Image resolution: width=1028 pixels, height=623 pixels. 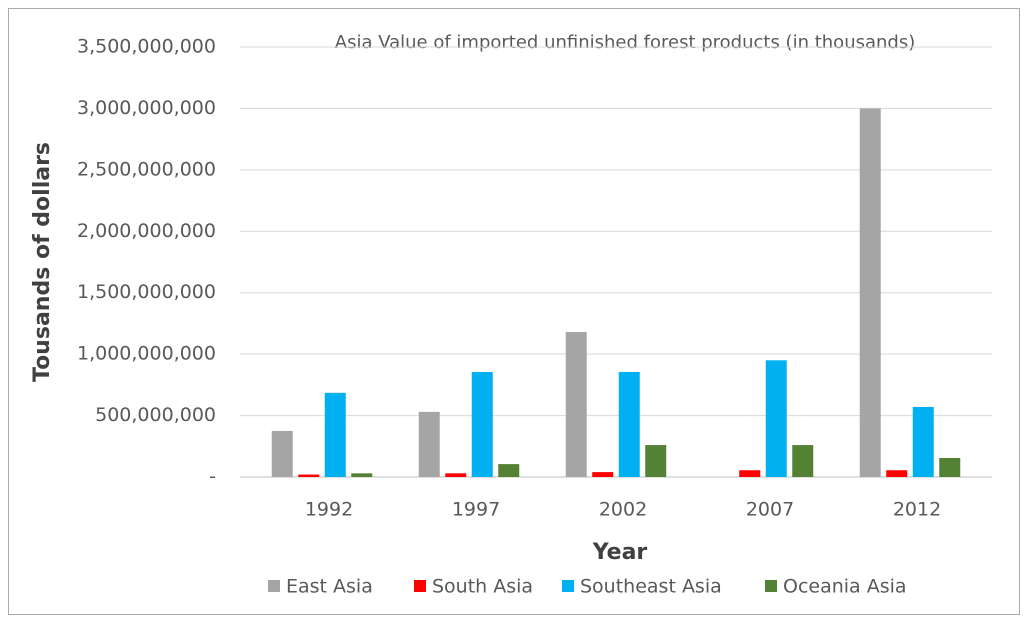 I want to click on x-tick-label: 2012, so click(x=917, y=510).